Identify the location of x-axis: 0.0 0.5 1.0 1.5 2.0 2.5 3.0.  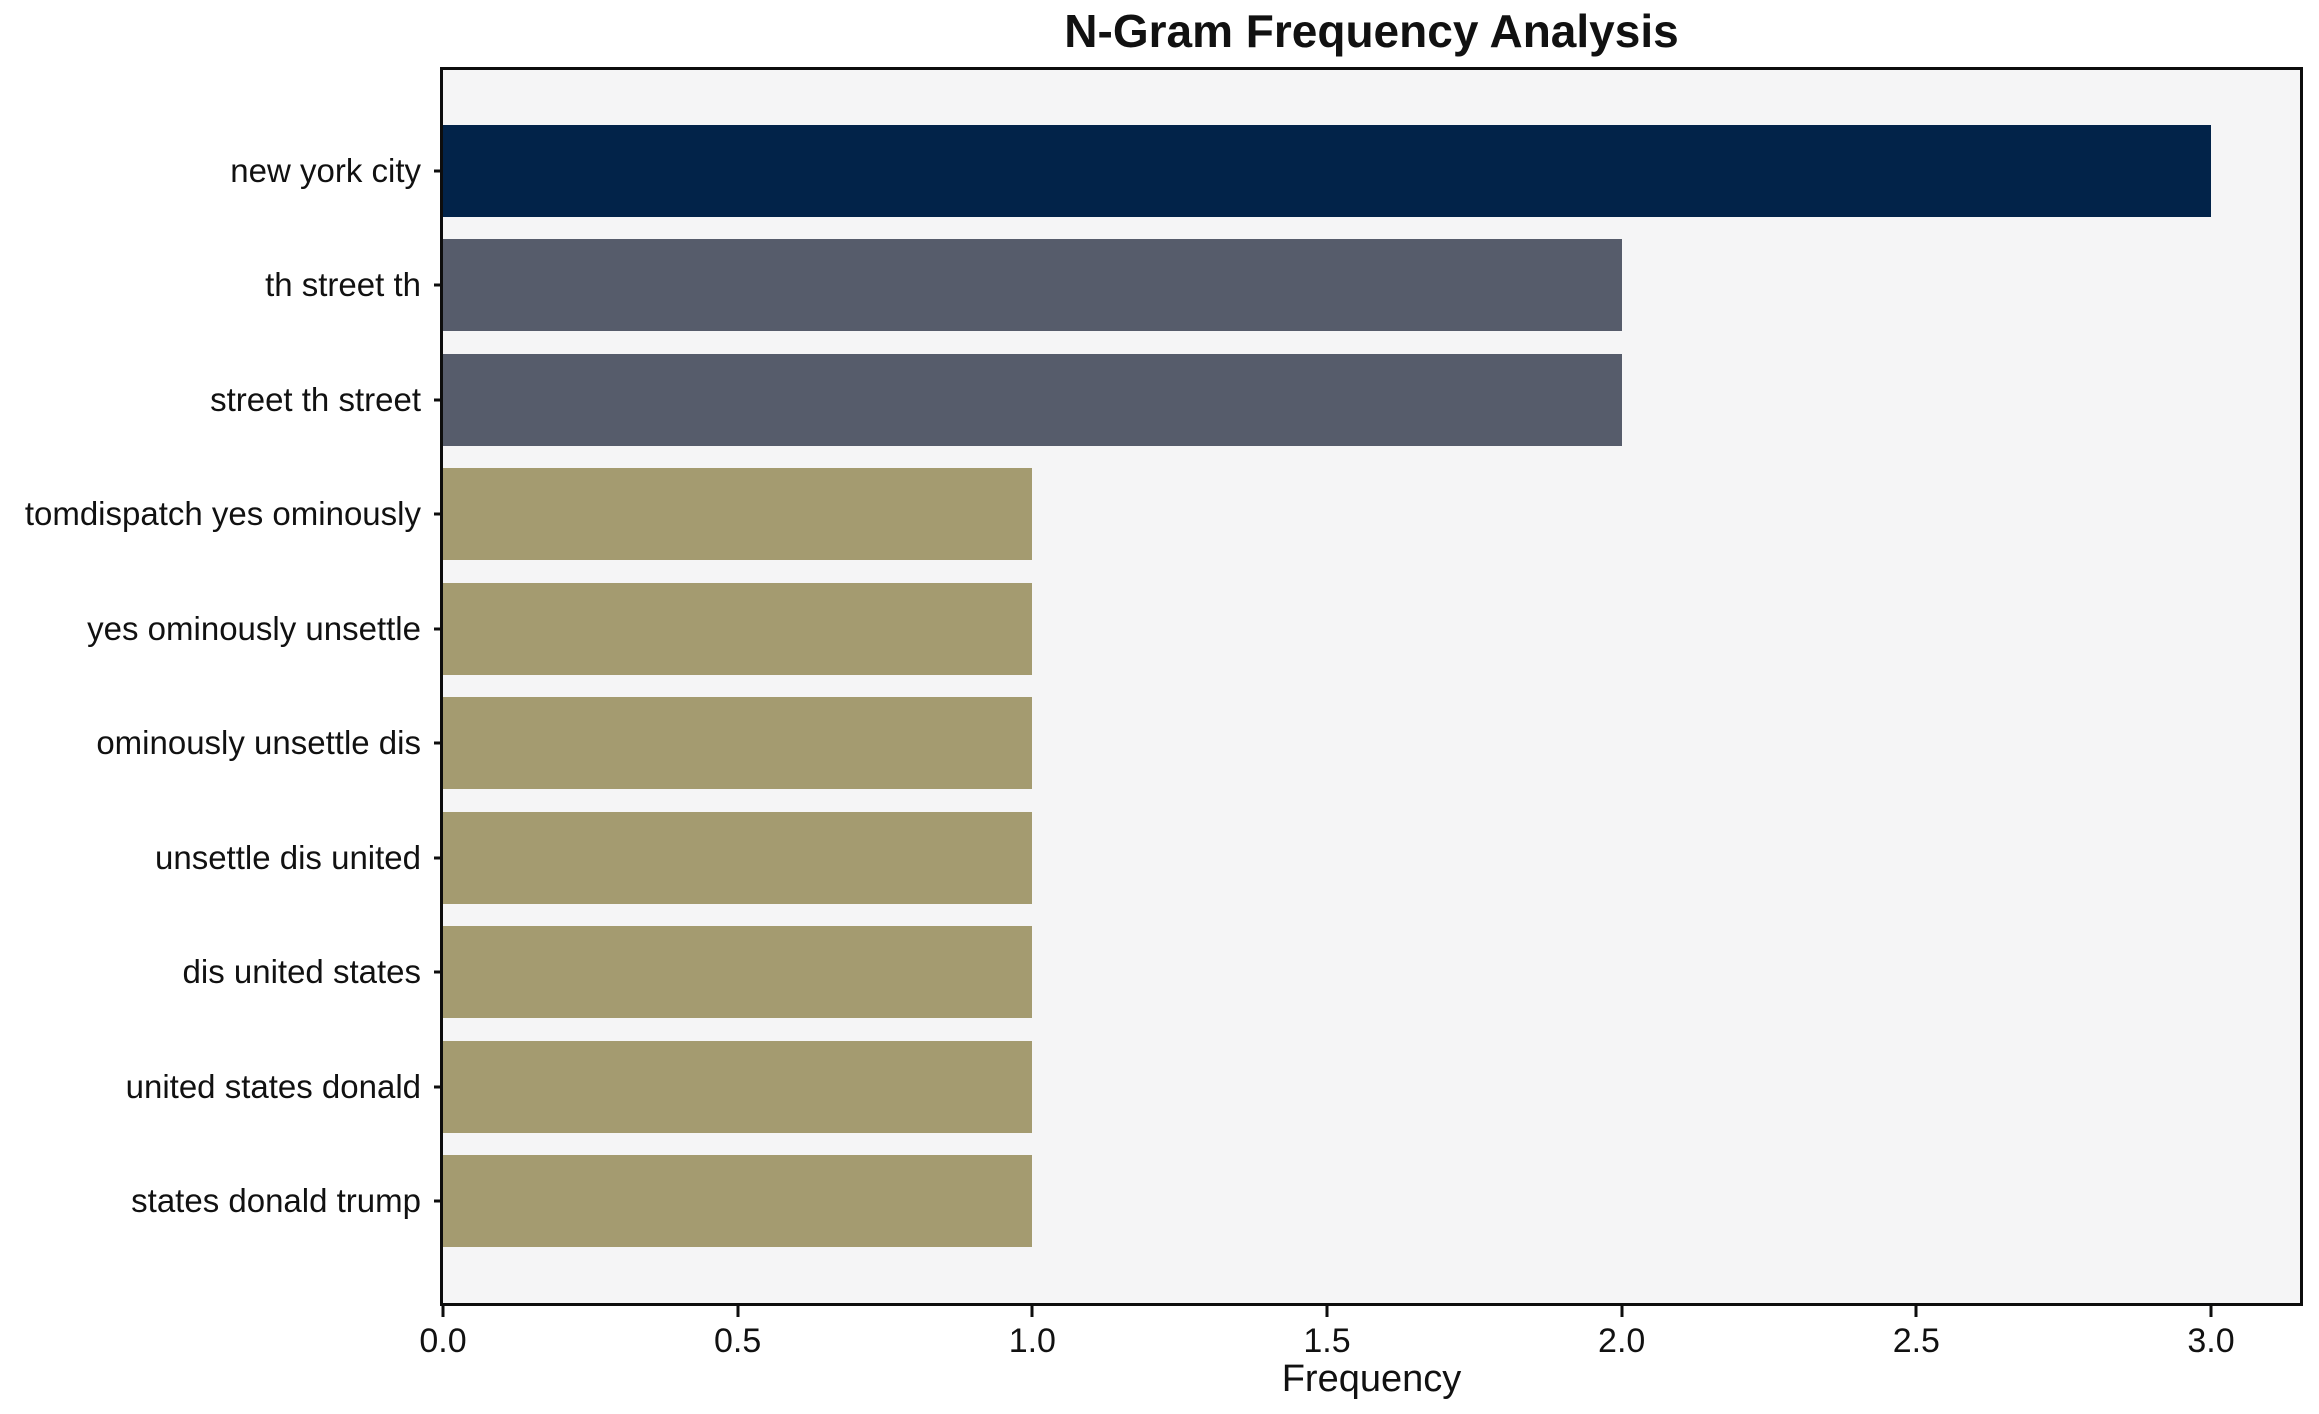
(1359, 1336).